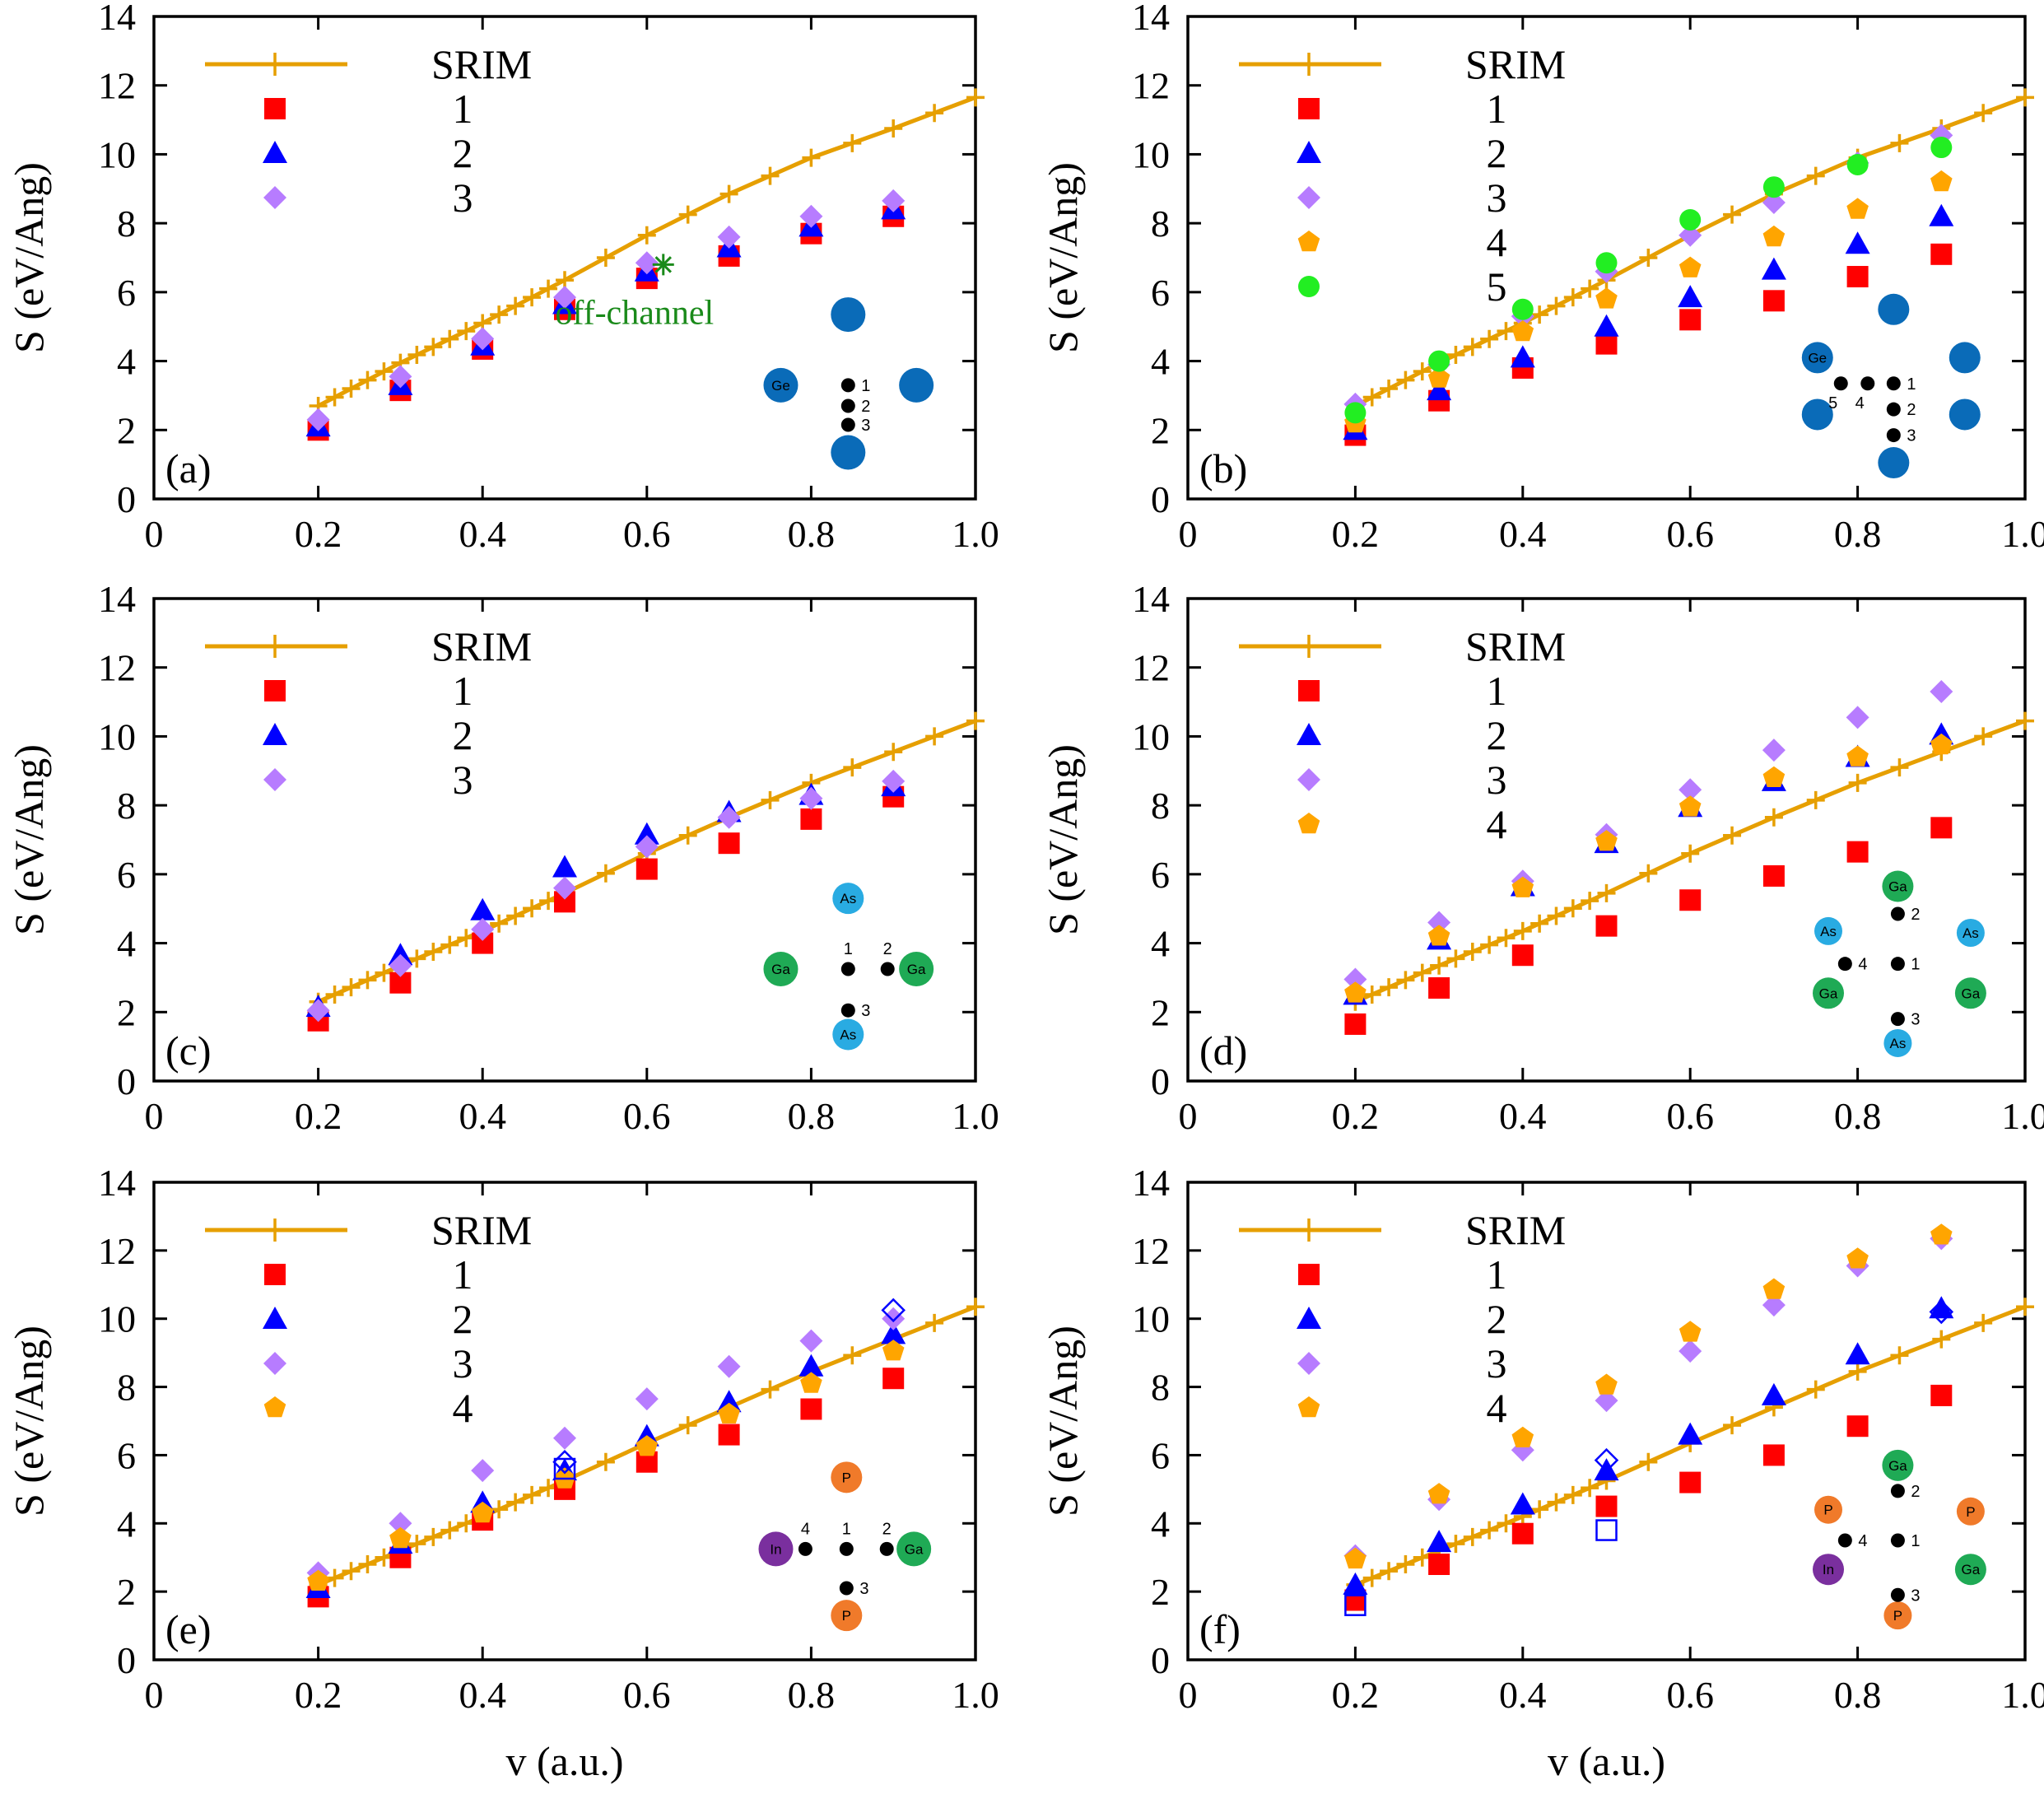  Describe the element at coordinates (126, 224) in the screenshot. I see `y-tick-label: 8` at that location.